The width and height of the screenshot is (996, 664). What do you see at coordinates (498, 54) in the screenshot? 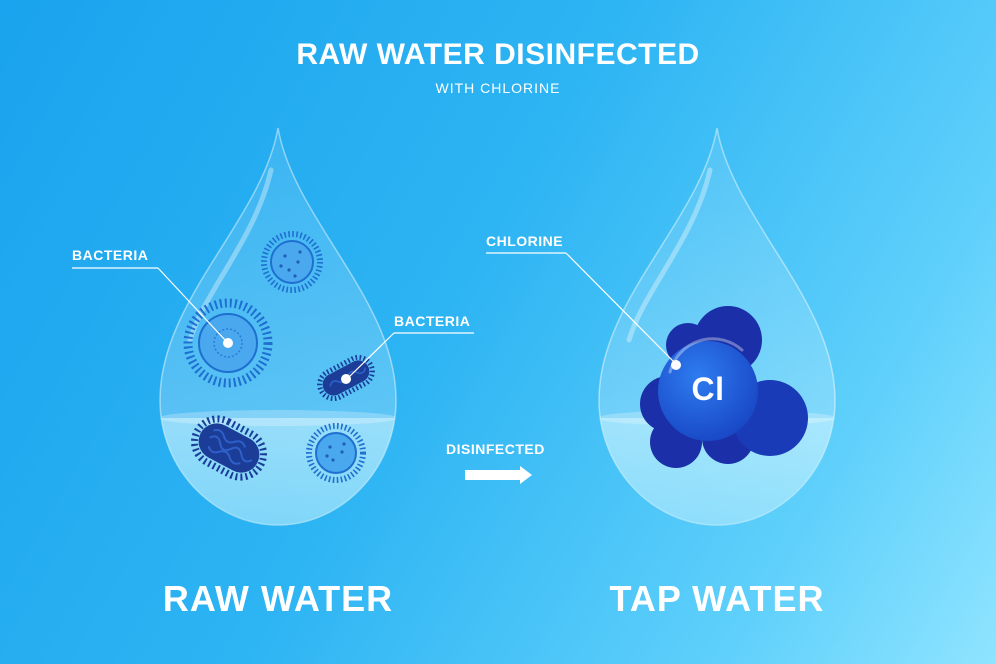
I see `page-title: RAW WATER DISINFECTED` at bounding box center [498, 54].